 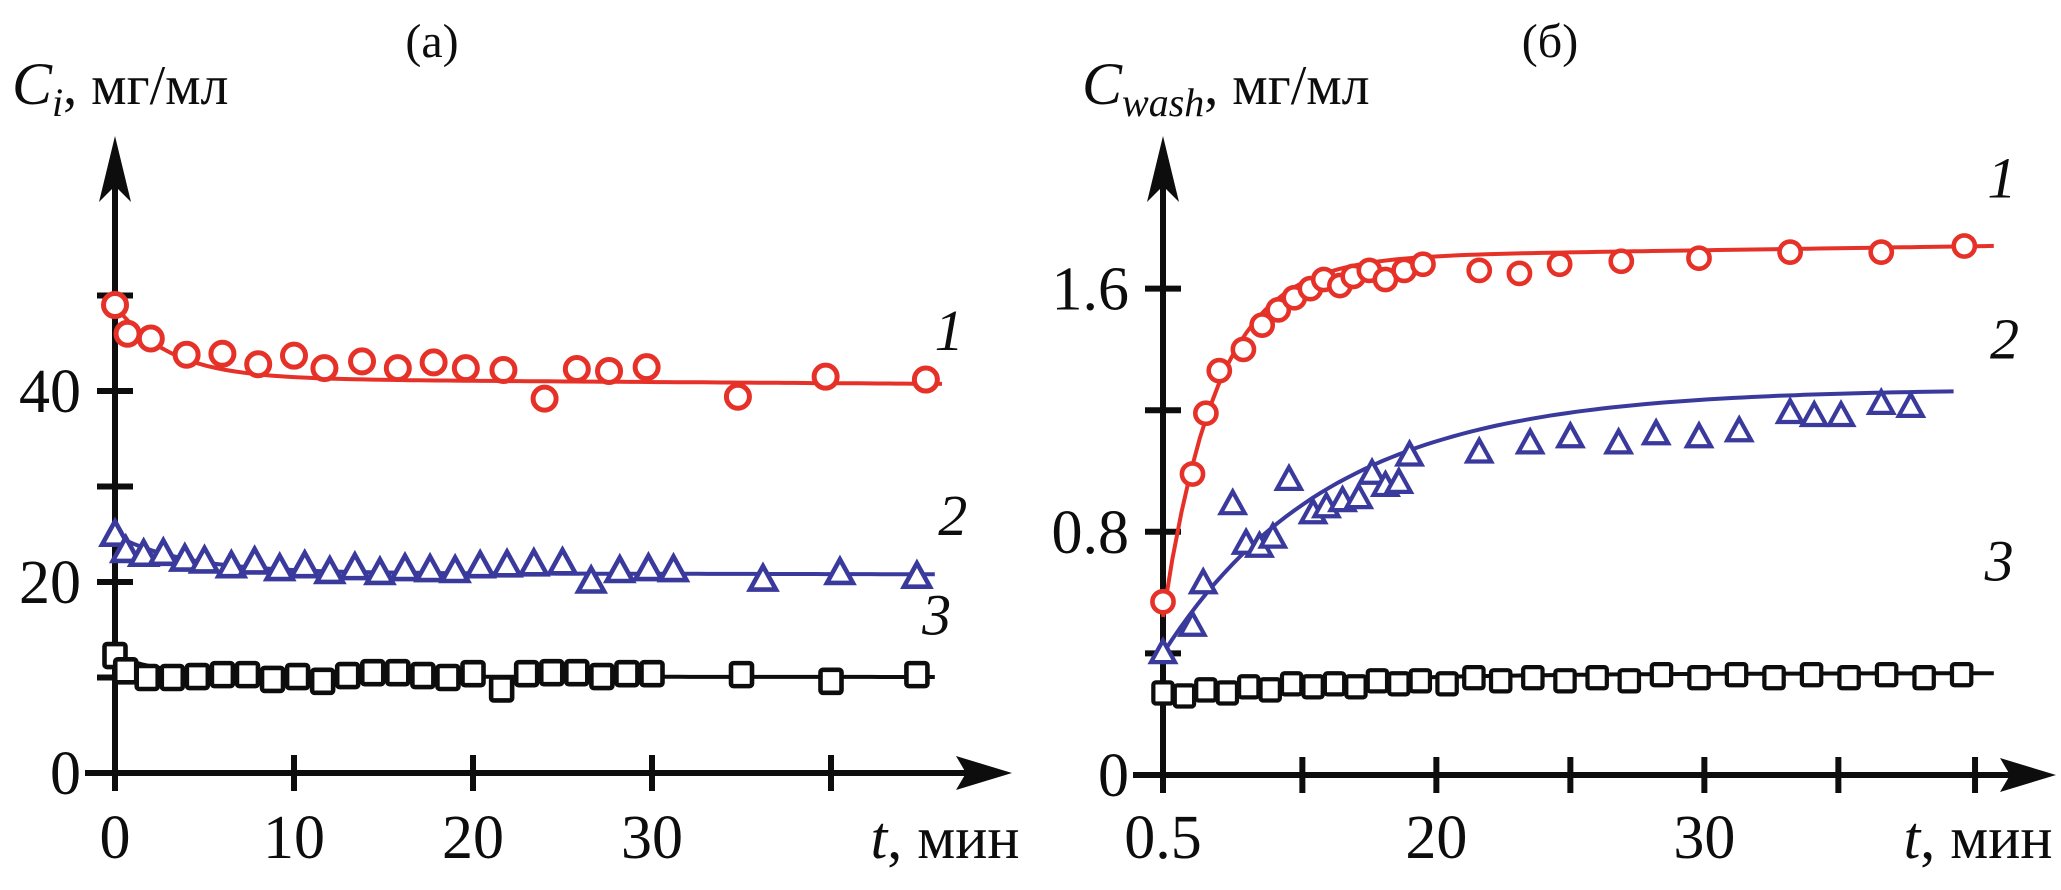 I want to click on y-tick-label: 20, so click(x=50, y=583).